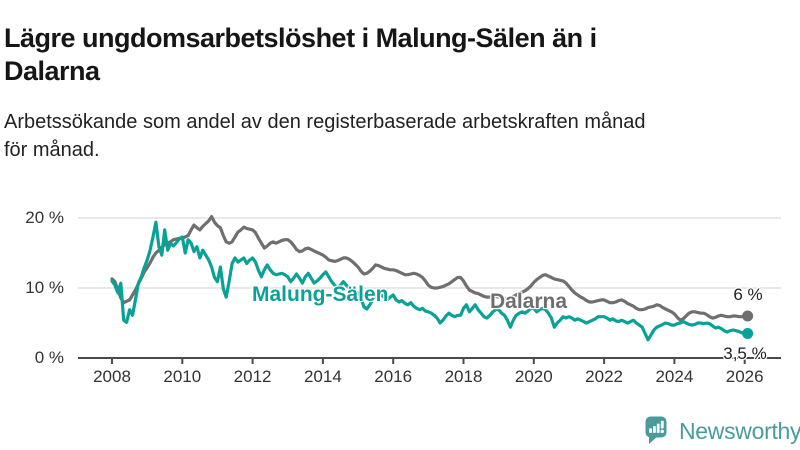 Image resolution: width=800 pixels, height=450 pixels. Describe the element at coordinates (748, 333) in the screenshot. I see `series-end-dot-malung-s-len` at that location.